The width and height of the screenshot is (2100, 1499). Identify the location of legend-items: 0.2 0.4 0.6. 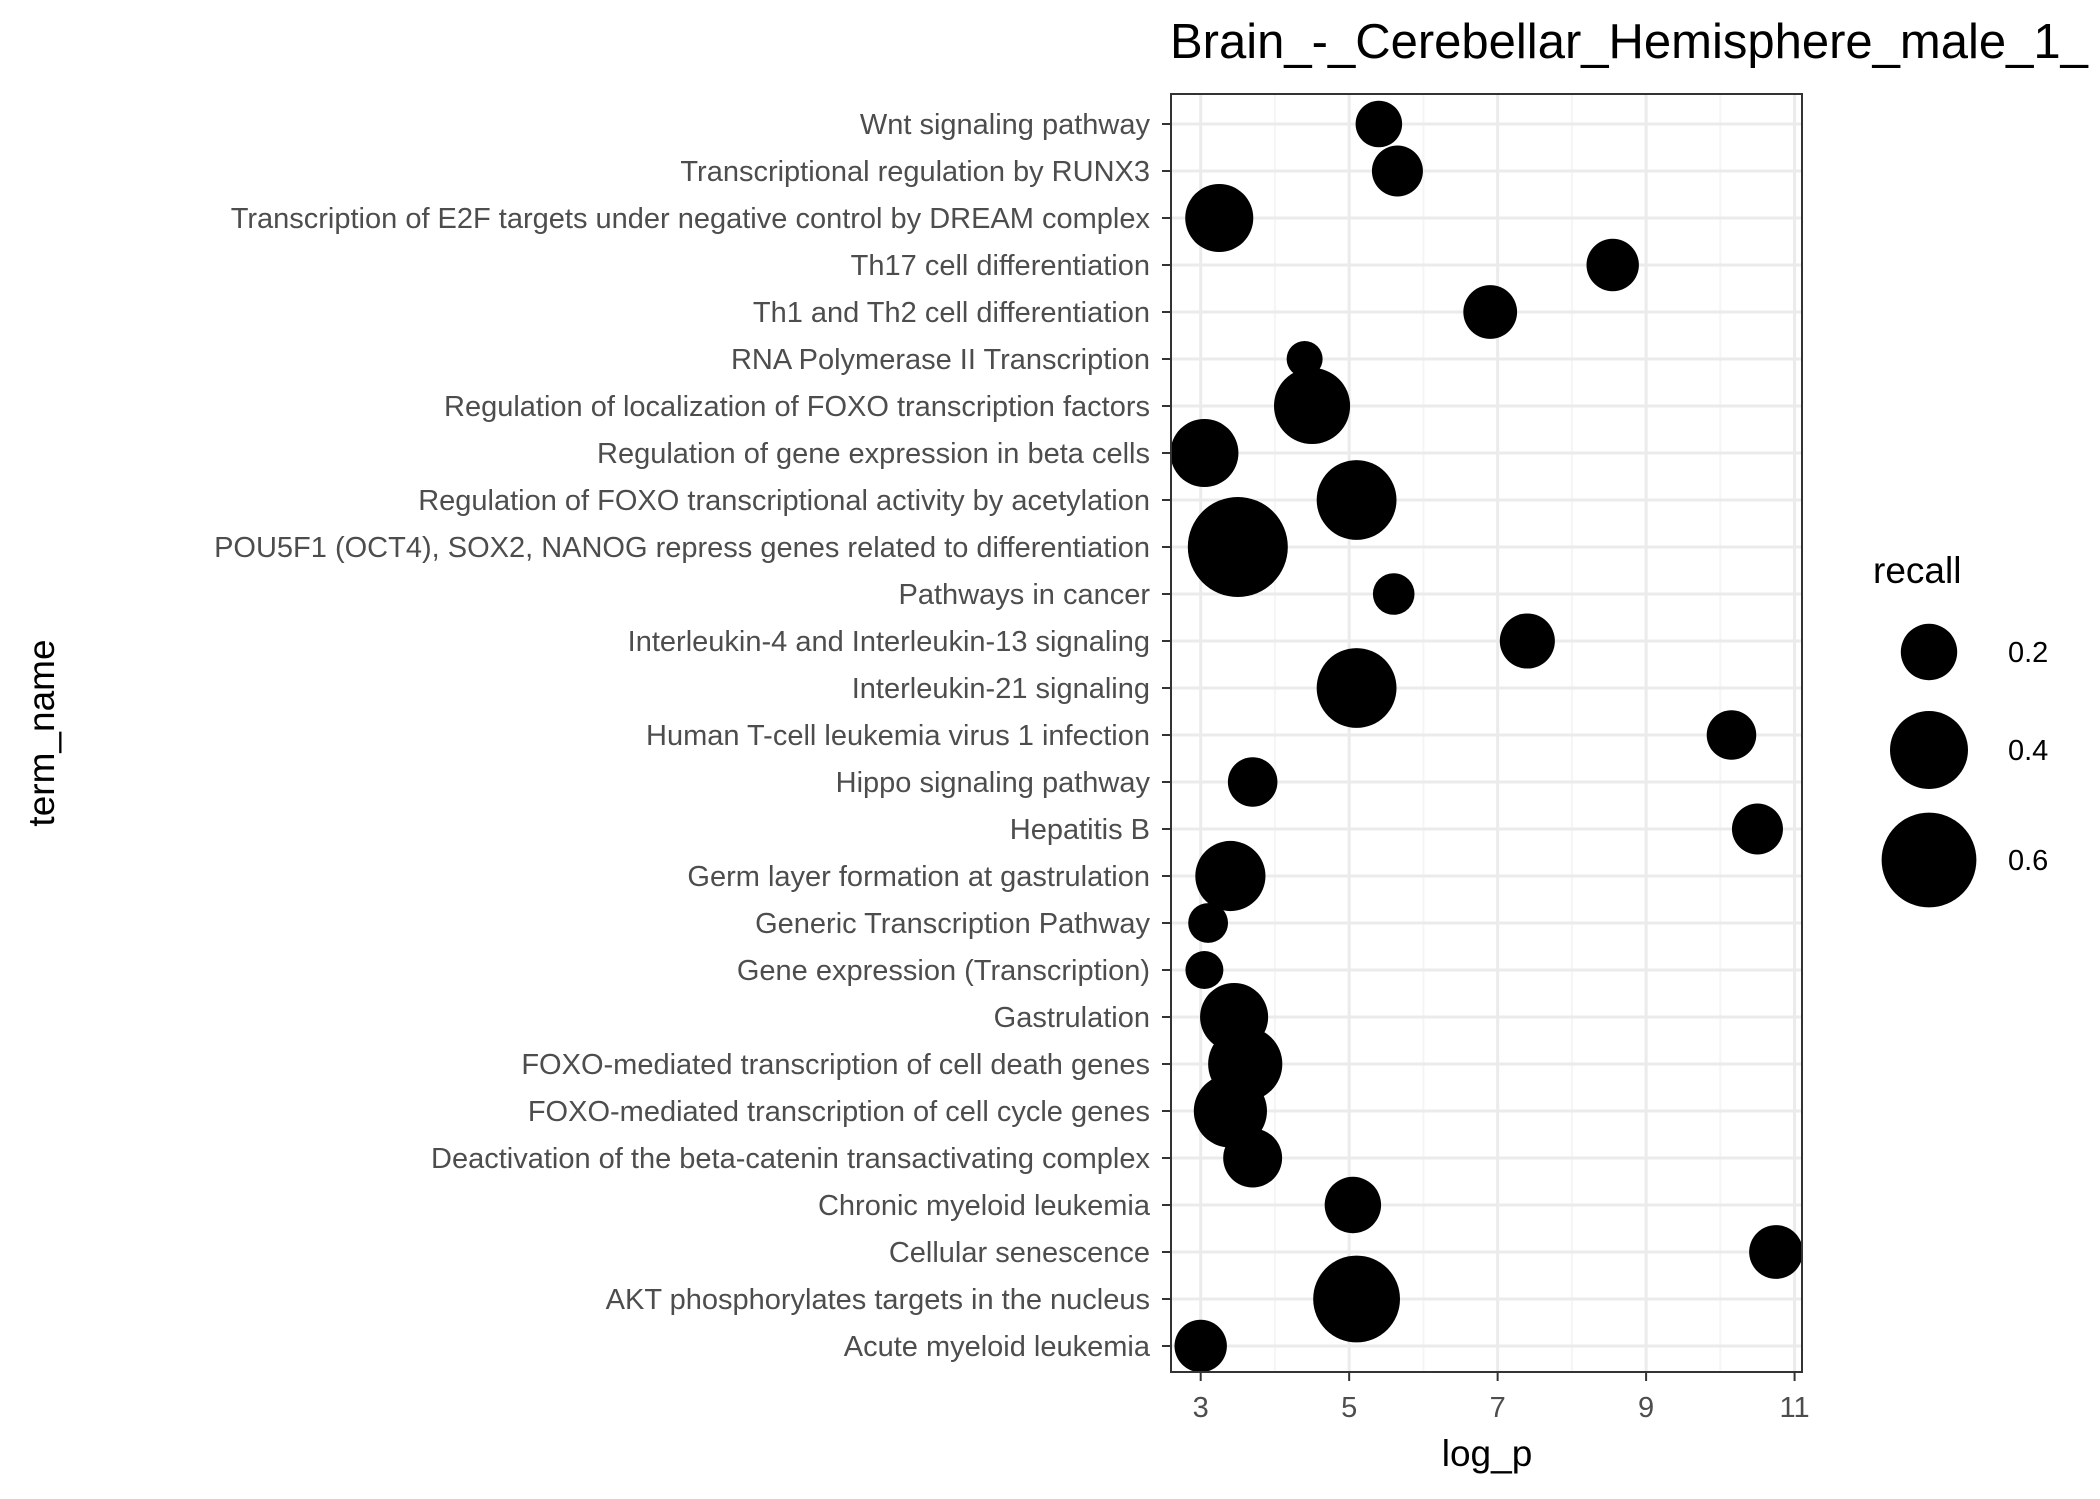
(1964, 765).